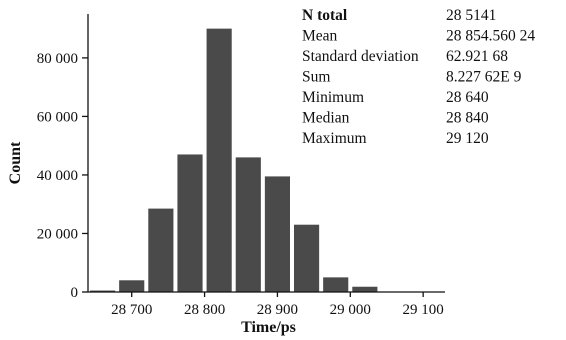 The image size is (566, 340). I want to click on stat-value: 29 120, so click(467, 138).